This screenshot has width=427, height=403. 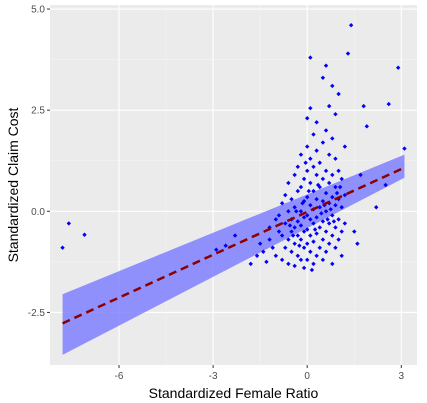 I want to click on x-tick-label: 0, so click(x=307, y=376).